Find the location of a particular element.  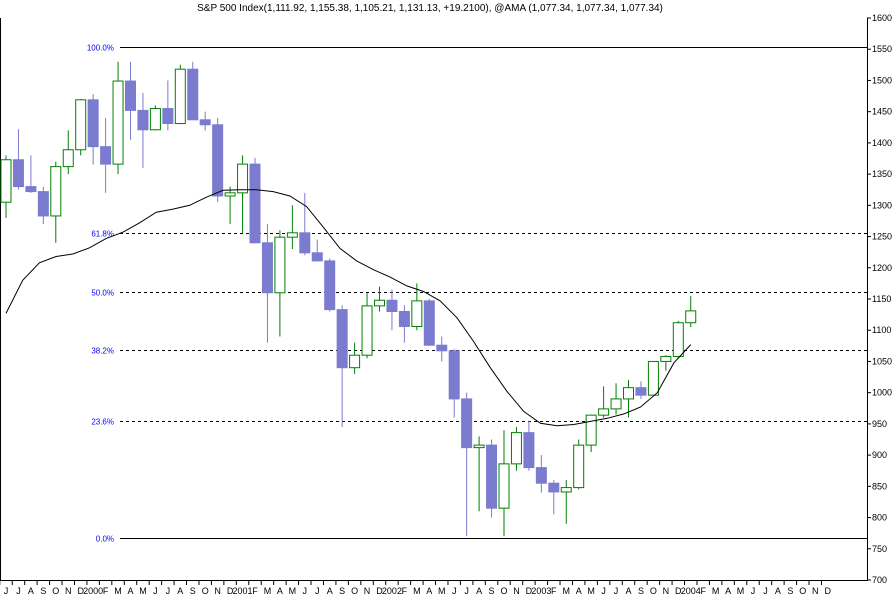

y-tick-label: 850 is located at coordinates (879, 486).